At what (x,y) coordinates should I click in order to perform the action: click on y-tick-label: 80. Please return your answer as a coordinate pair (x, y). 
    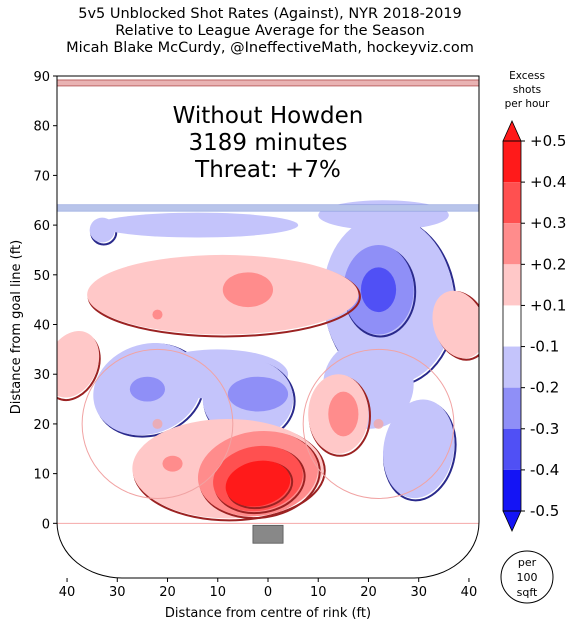
    Looking at the image, I should click on (41, 127).